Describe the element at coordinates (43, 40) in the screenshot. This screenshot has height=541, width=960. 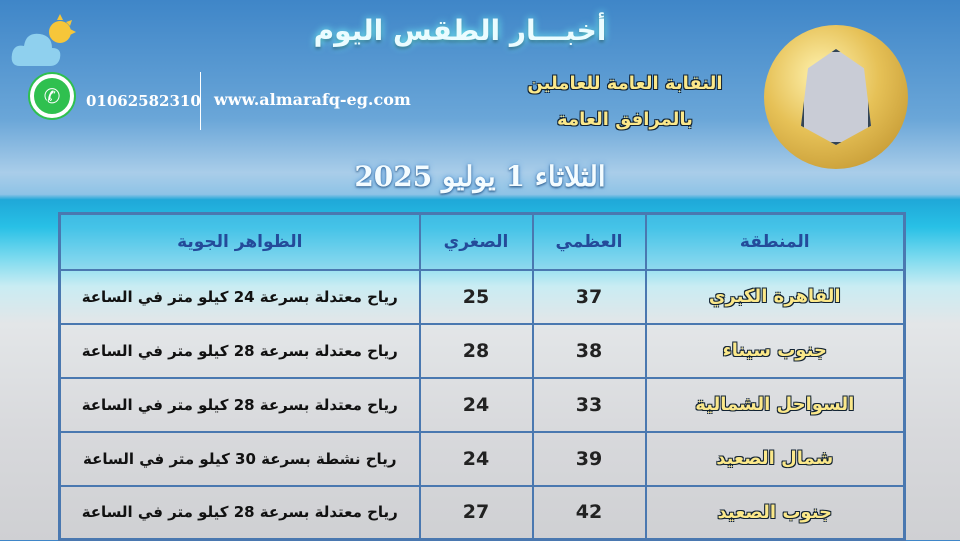
I see `cloud-sun-icon` at that location.